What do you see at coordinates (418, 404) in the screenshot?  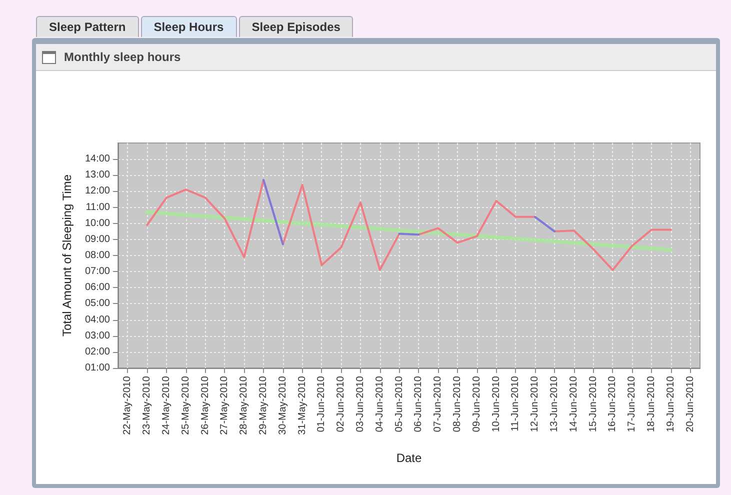 I see `x-tick-label: 06-Jun-2010` at bounding box center [418, 404].